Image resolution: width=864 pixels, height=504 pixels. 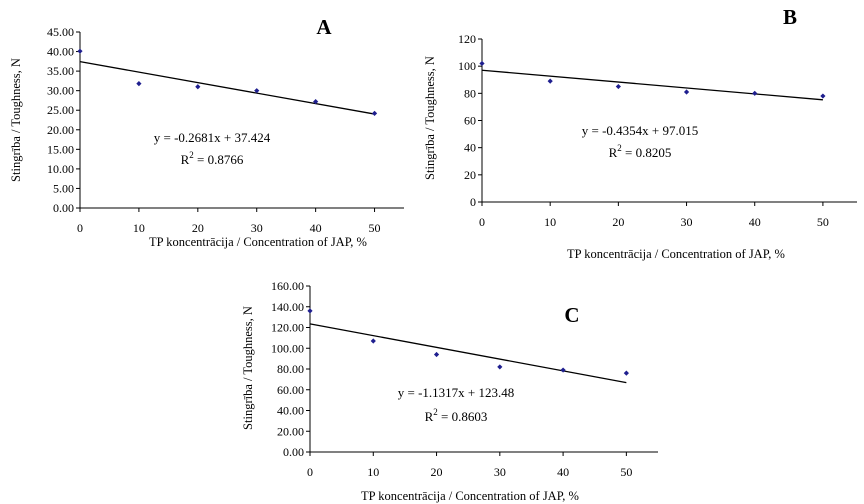 What do you see at coordinates (571, 315) in the screenshot?
I see `panel-label-c: C` at bounding box center [571, 315].